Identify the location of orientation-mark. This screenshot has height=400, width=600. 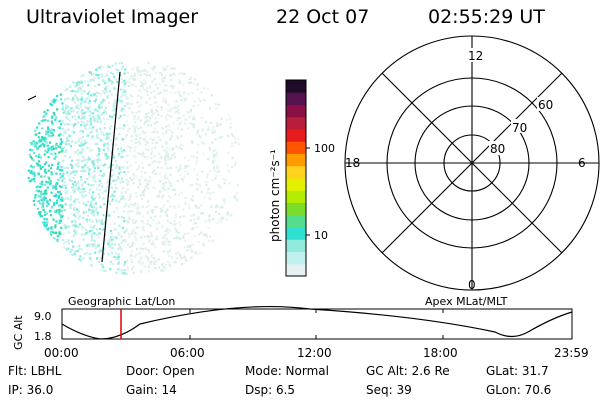
(32, 98).